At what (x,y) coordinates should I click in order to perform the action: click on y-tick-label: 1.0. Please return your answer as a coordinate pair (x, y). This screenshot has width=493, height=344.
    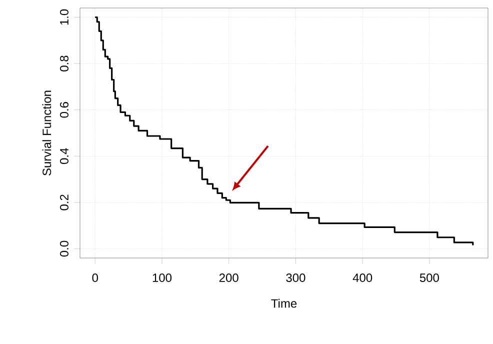
    Looking at the image, I should click on (64, 17).